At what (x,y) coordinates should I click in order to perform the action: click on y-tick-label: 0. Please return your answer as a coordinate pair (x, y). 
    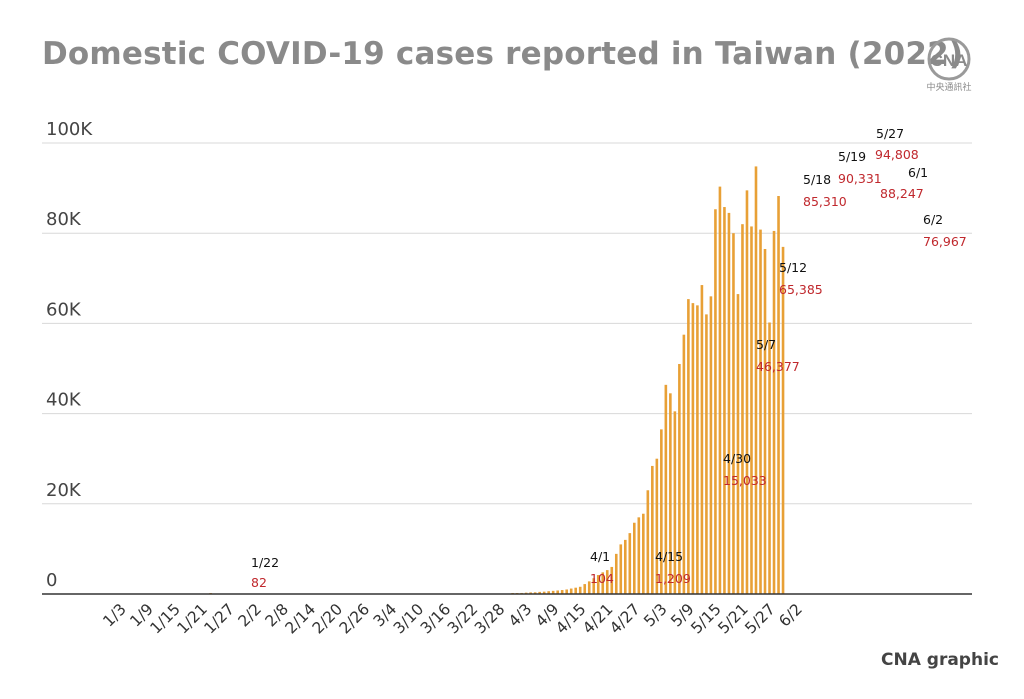
    Looking at the image, I should click on (51, 580).